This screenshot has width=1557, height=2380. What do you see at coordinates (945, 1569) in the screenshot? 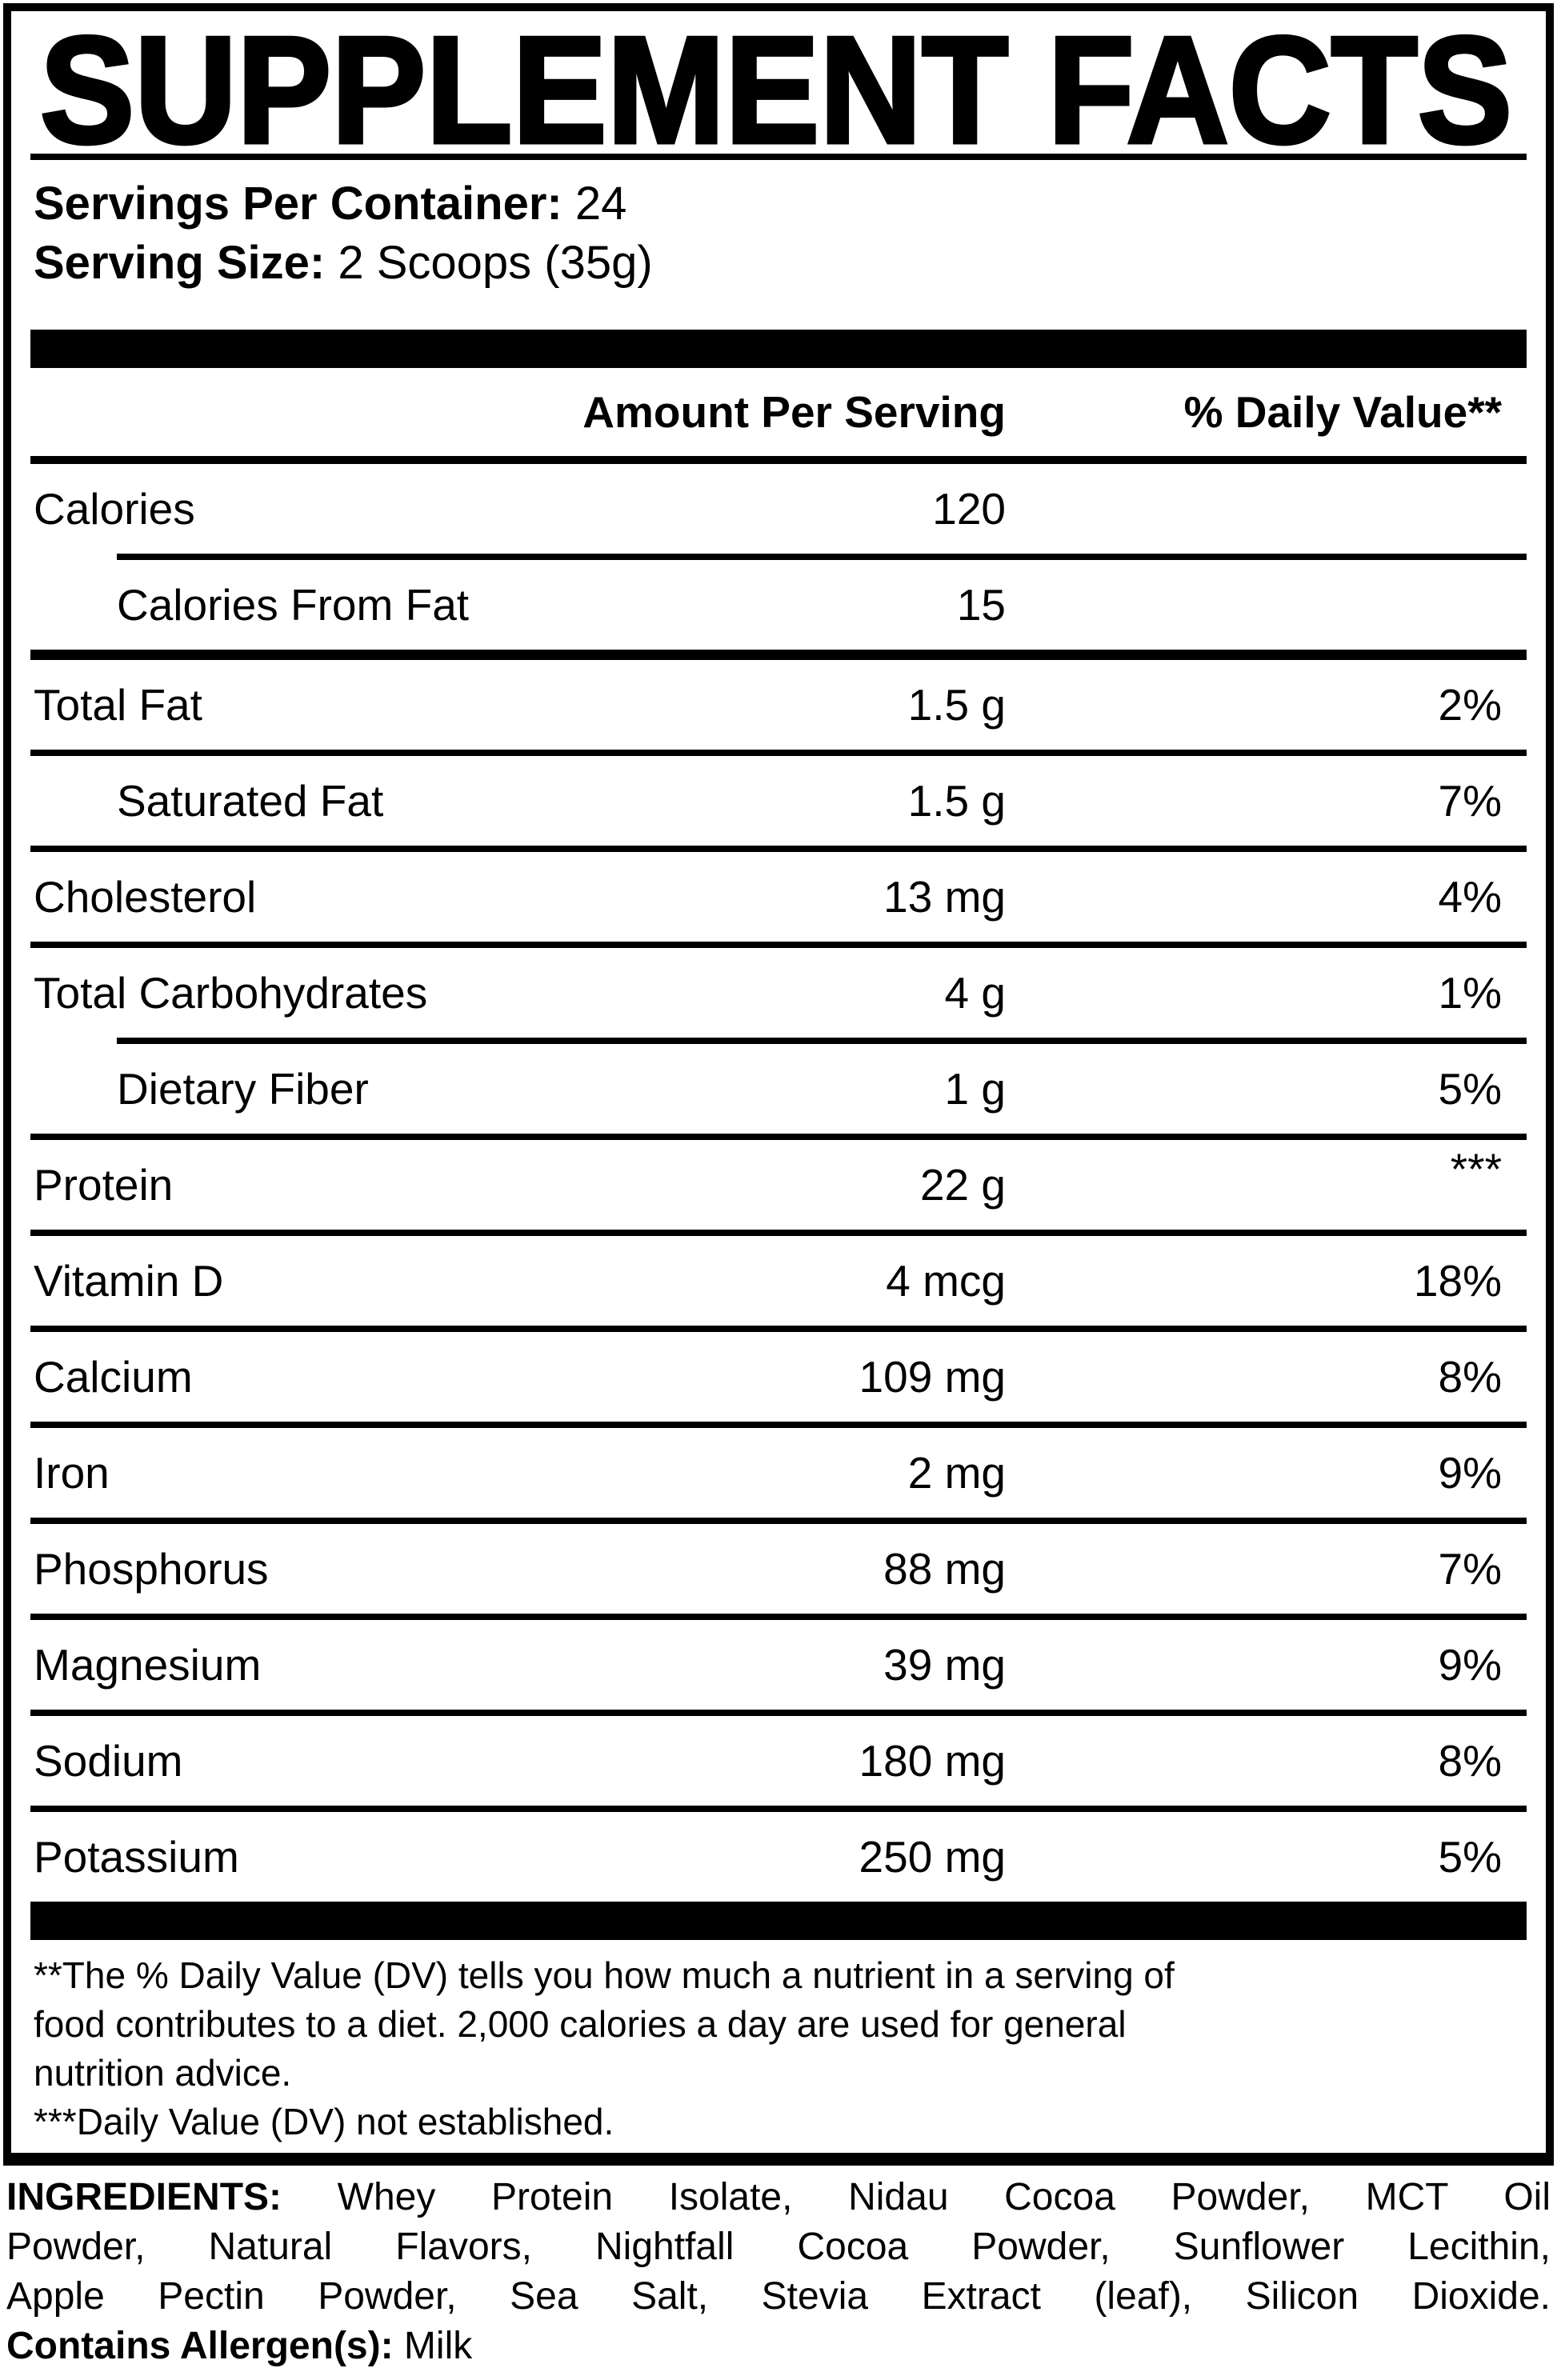
I see `nutrient-amount: 88 mg` at bounding box center [945, 1569].